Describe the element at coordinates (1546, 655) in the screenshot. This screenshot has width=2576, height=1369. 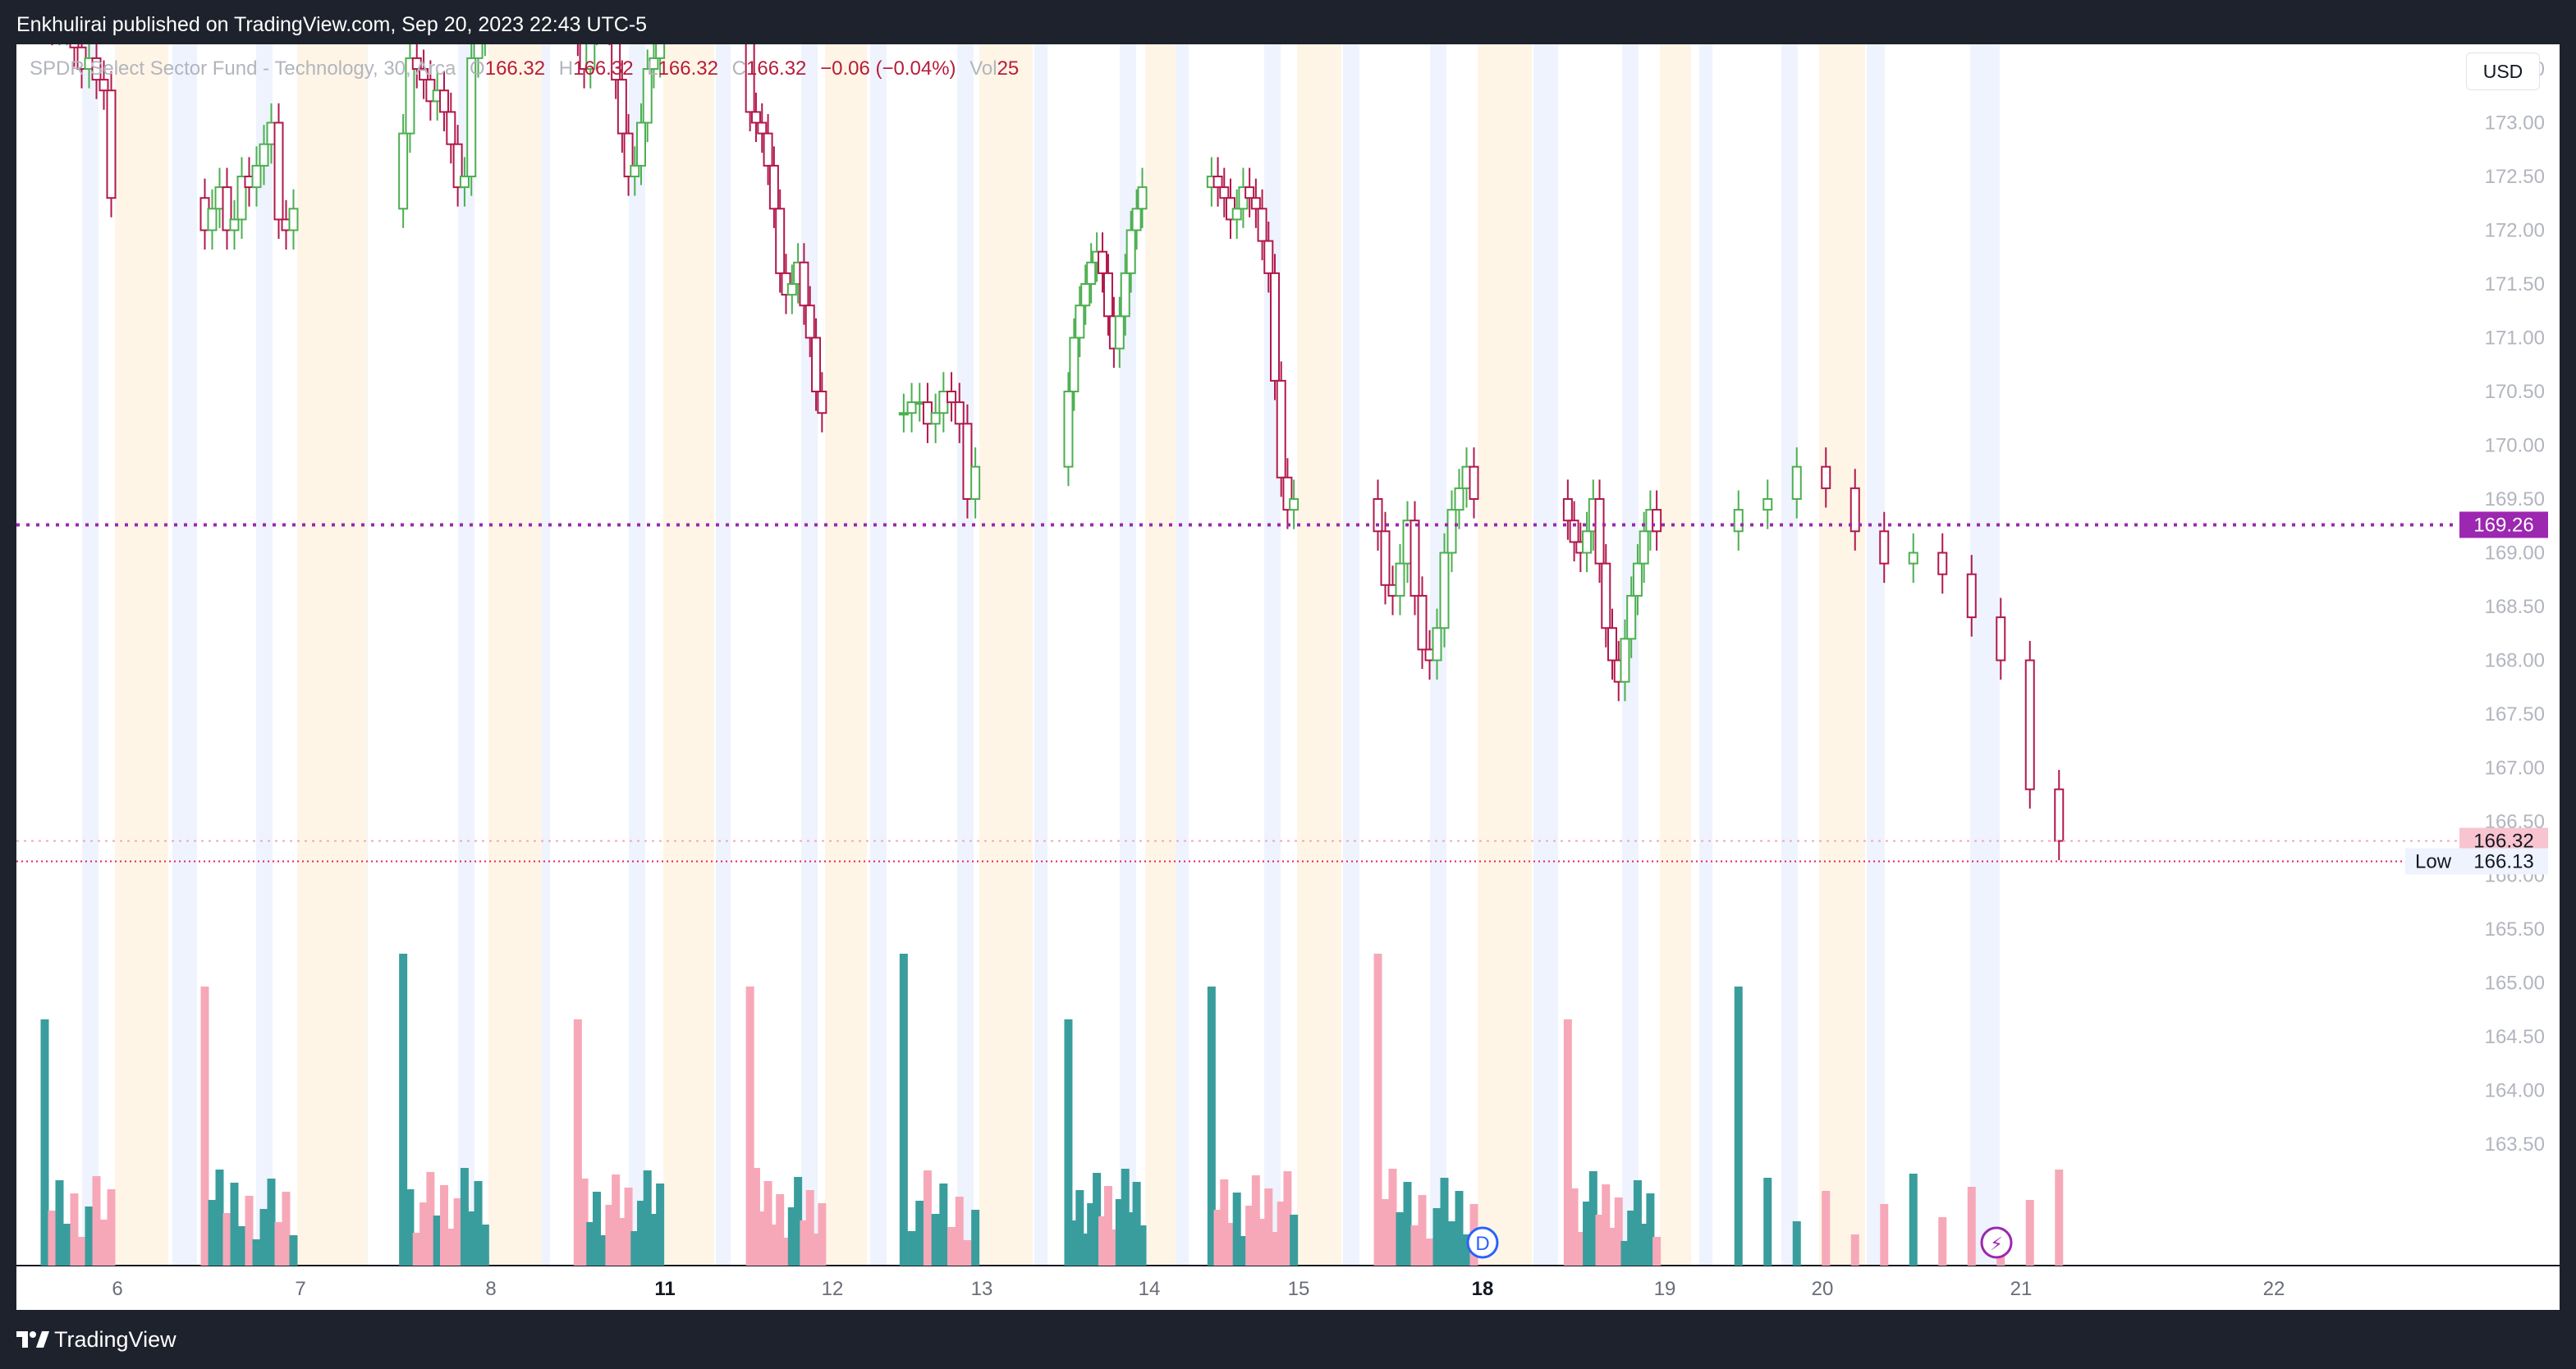
I see `extended-hours-band` at that location.